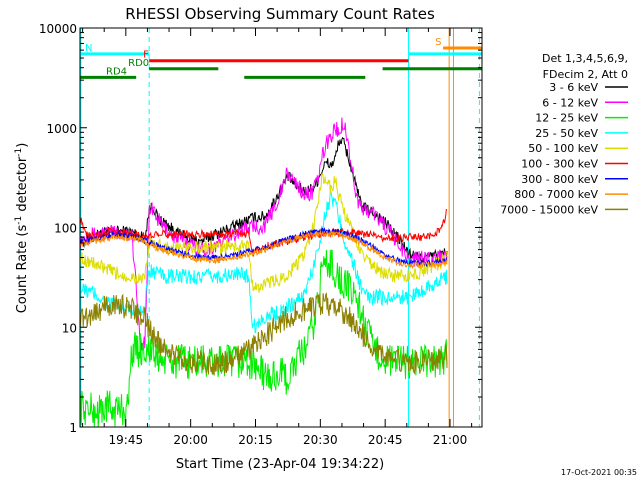 This screenshot has height=480, width=640. I want to click on flag-label: F, so click(146, 55).